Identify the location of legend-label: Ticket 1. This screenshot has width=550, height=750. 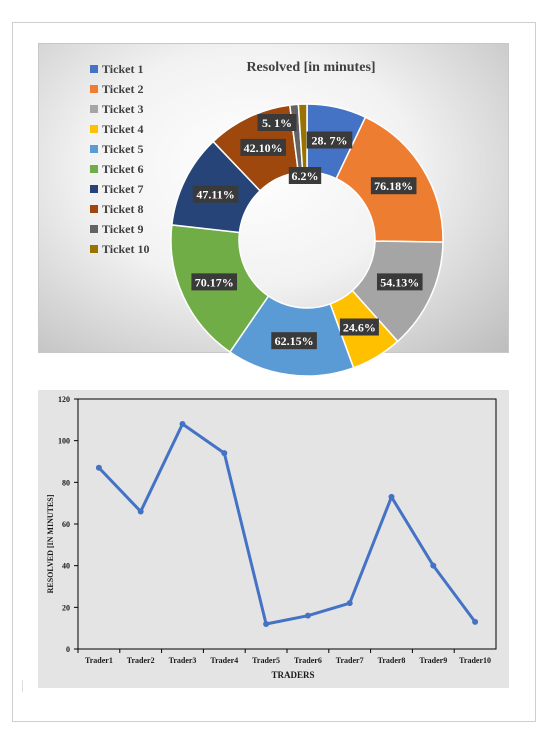
(122, 69).